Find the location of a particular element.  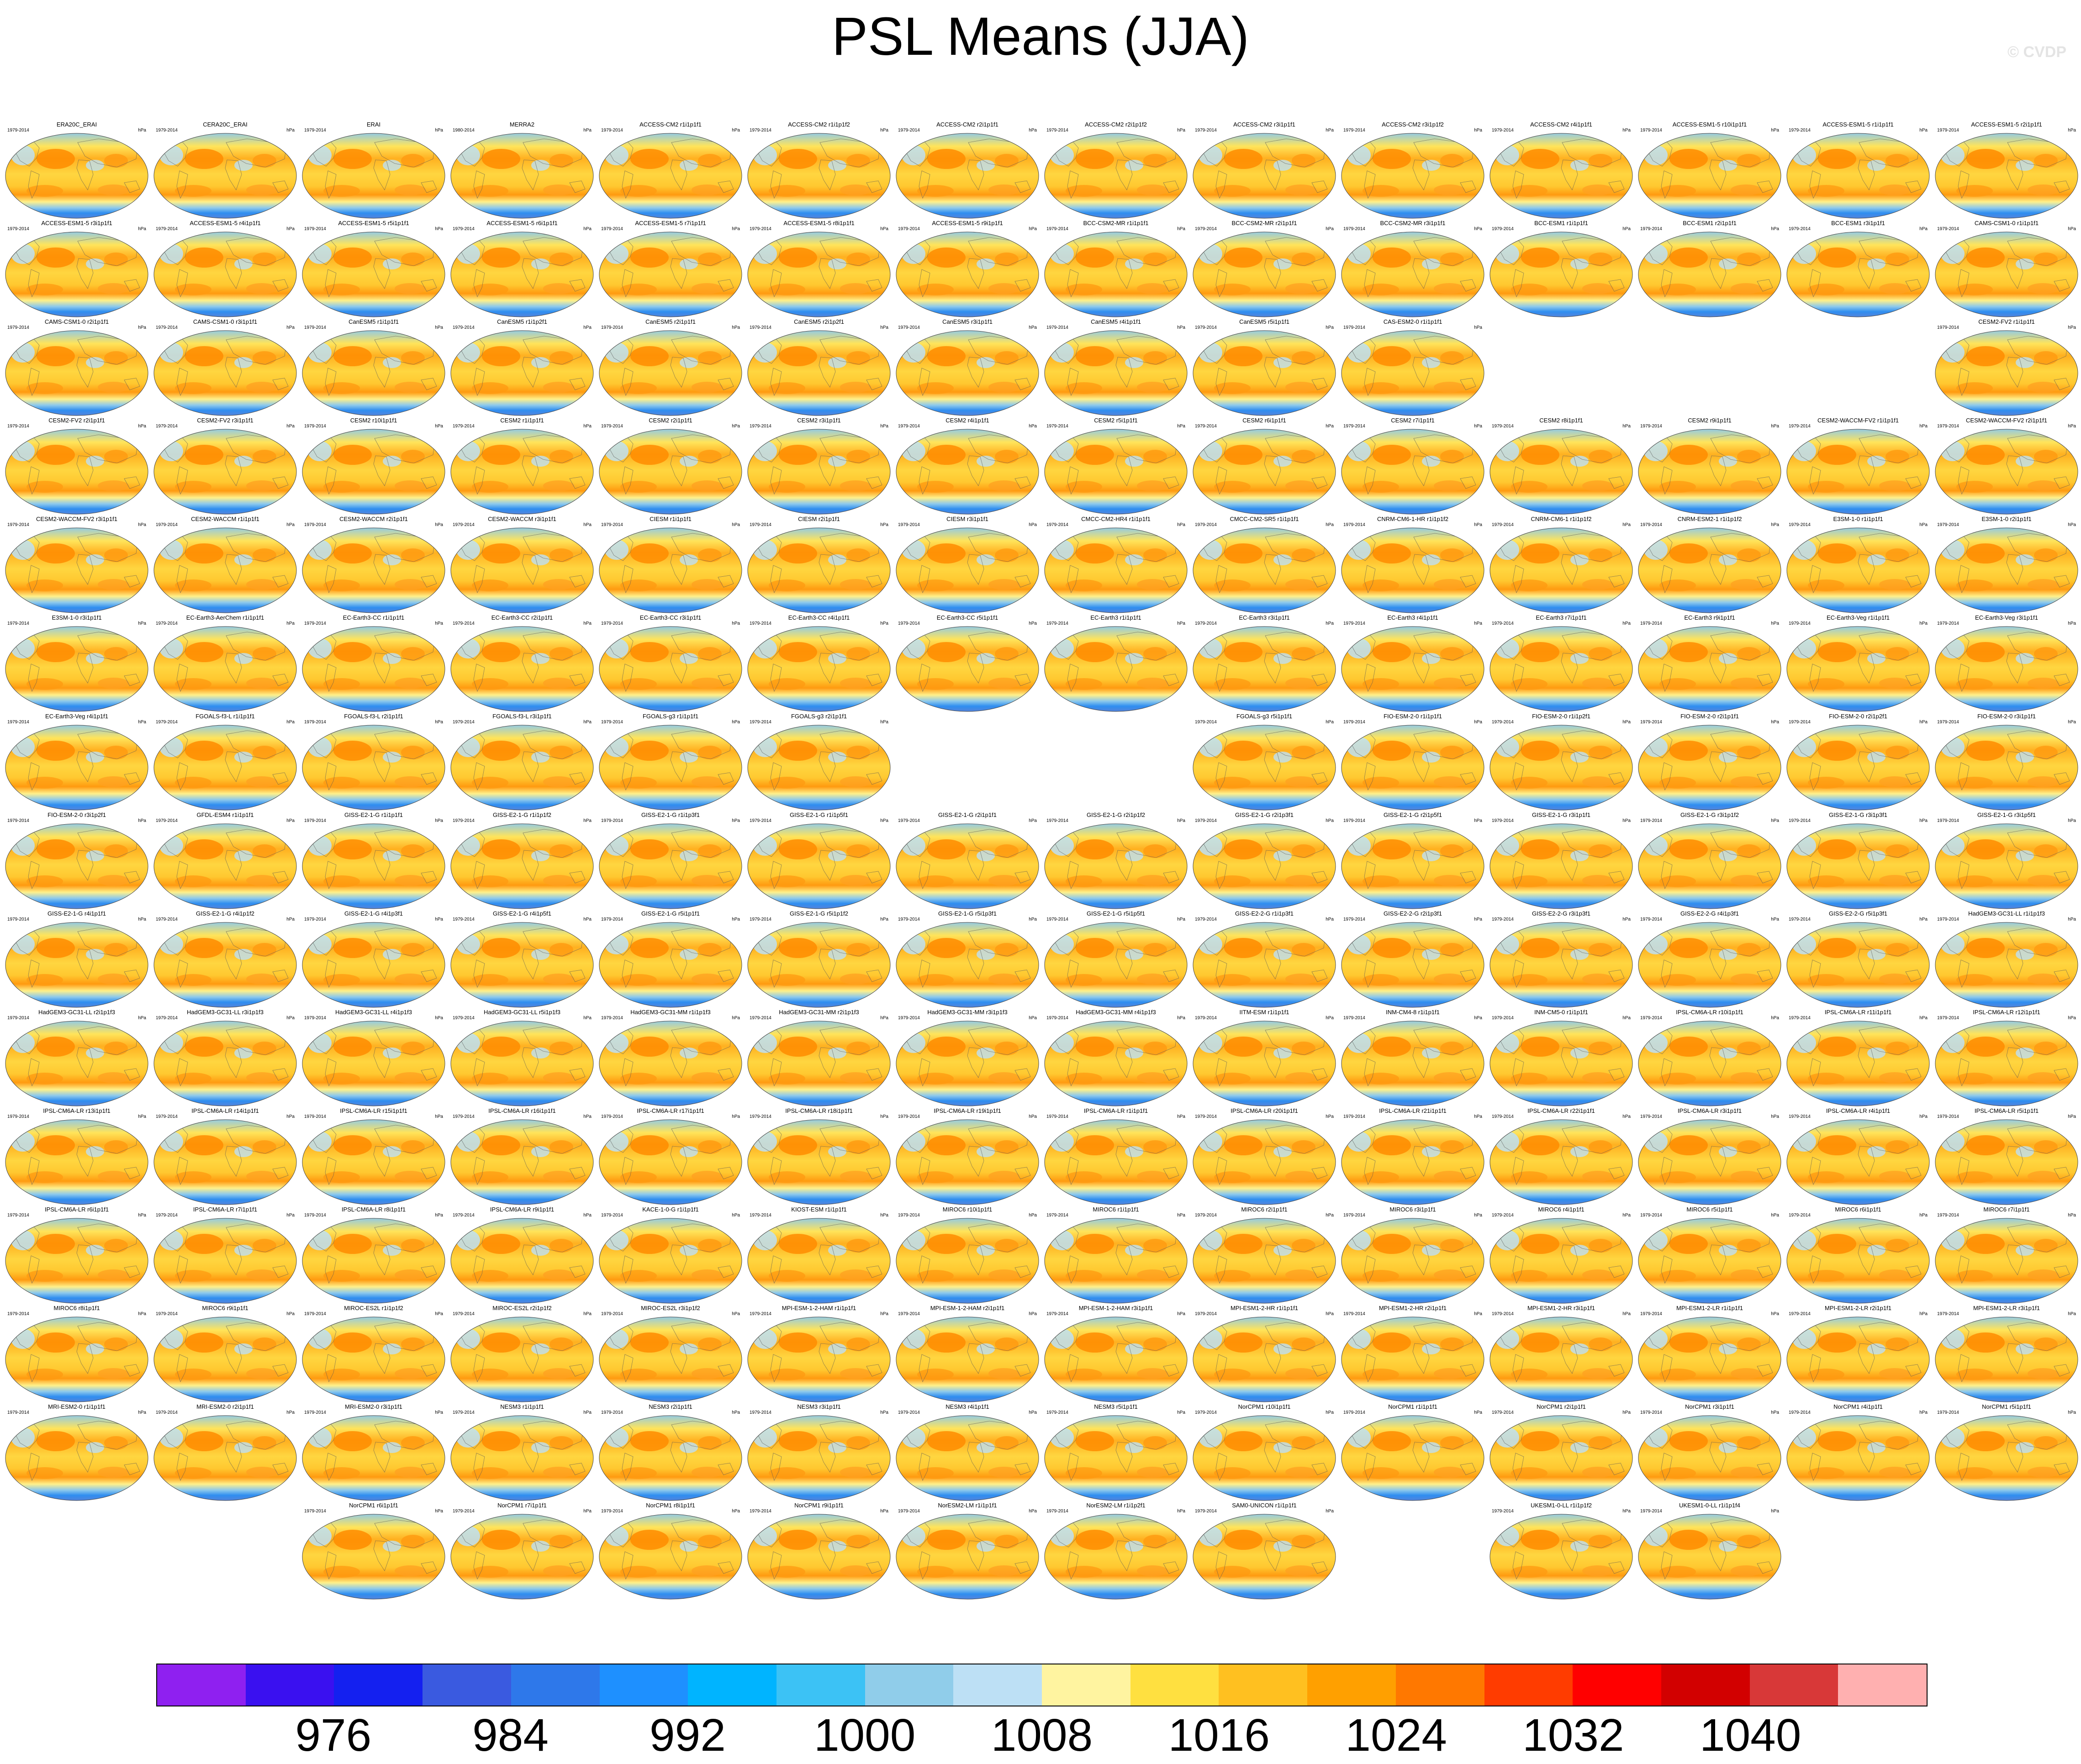

panel-label: IPSL-CM6A-LR r9i1p1f1 is located at coordinates (523, 1209).